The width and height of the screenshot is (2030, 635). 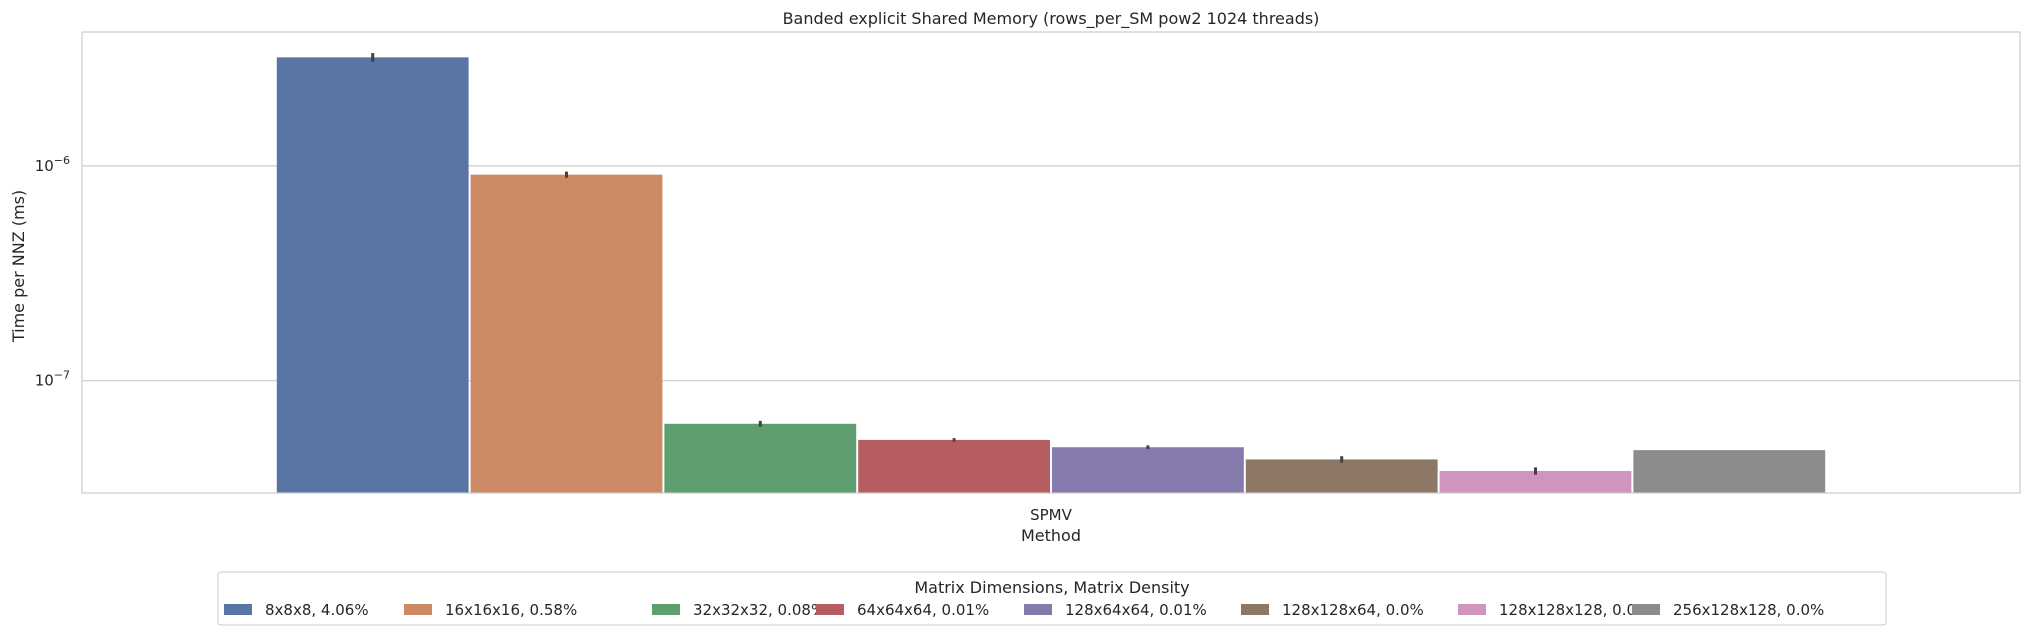 What do you see at coordinates (1051, 587) in the screenshot?
I see `legend-title: Matrix Dimensions, Matrix Density` at bounding box center [1051, 587].